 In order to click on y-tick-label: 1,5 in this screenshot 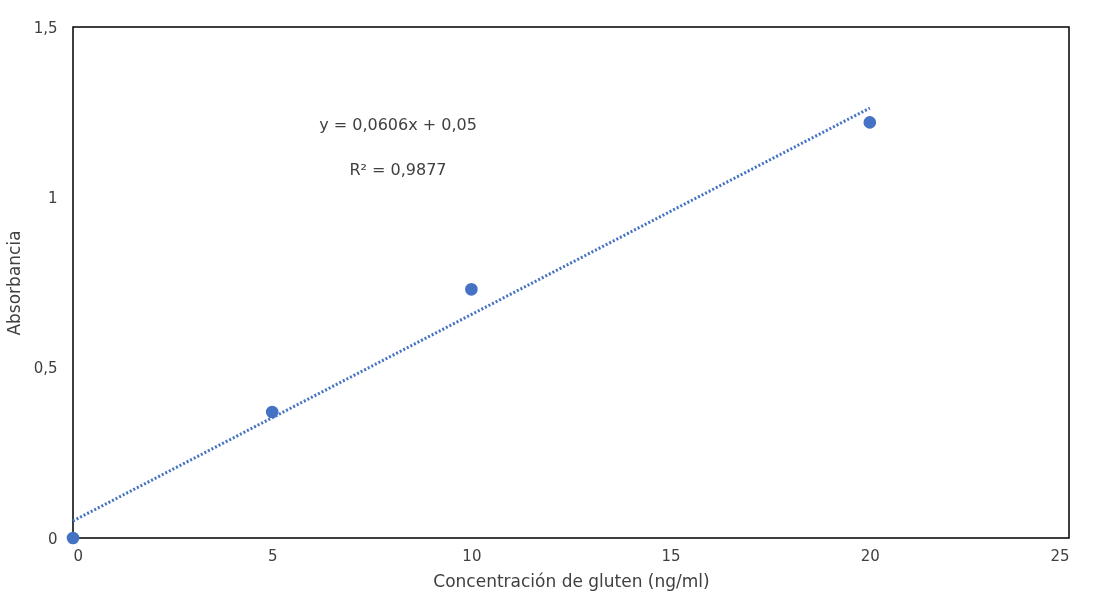, I will do `click(45, 27)`.